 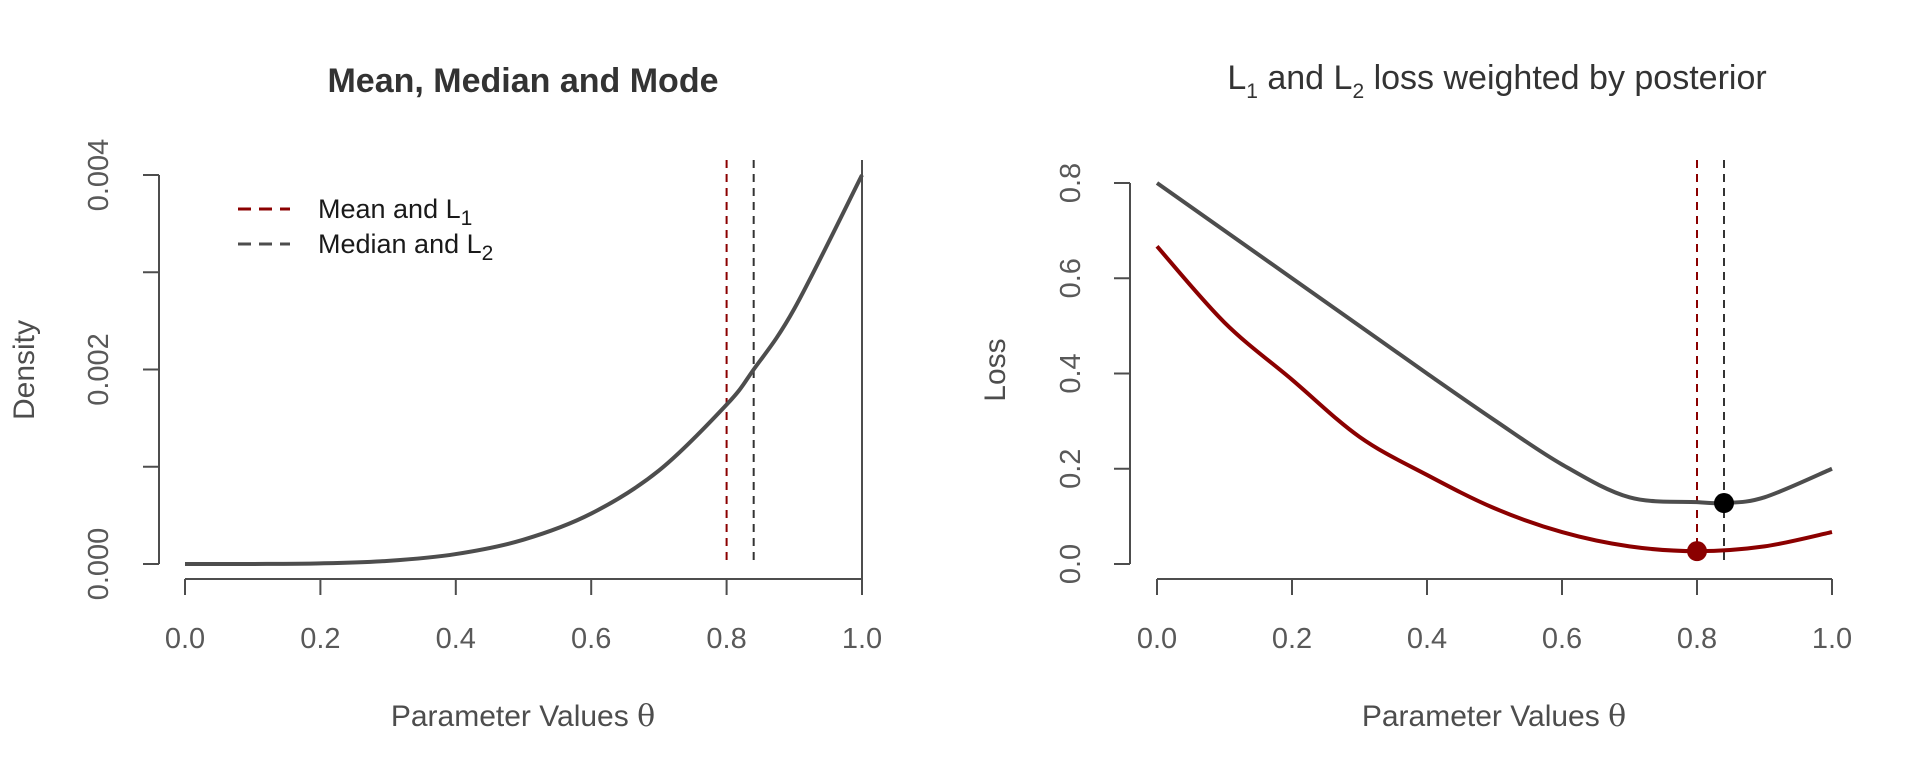 I want to click on right-x-label-symbol: θ, so click(x=1617, y=716).